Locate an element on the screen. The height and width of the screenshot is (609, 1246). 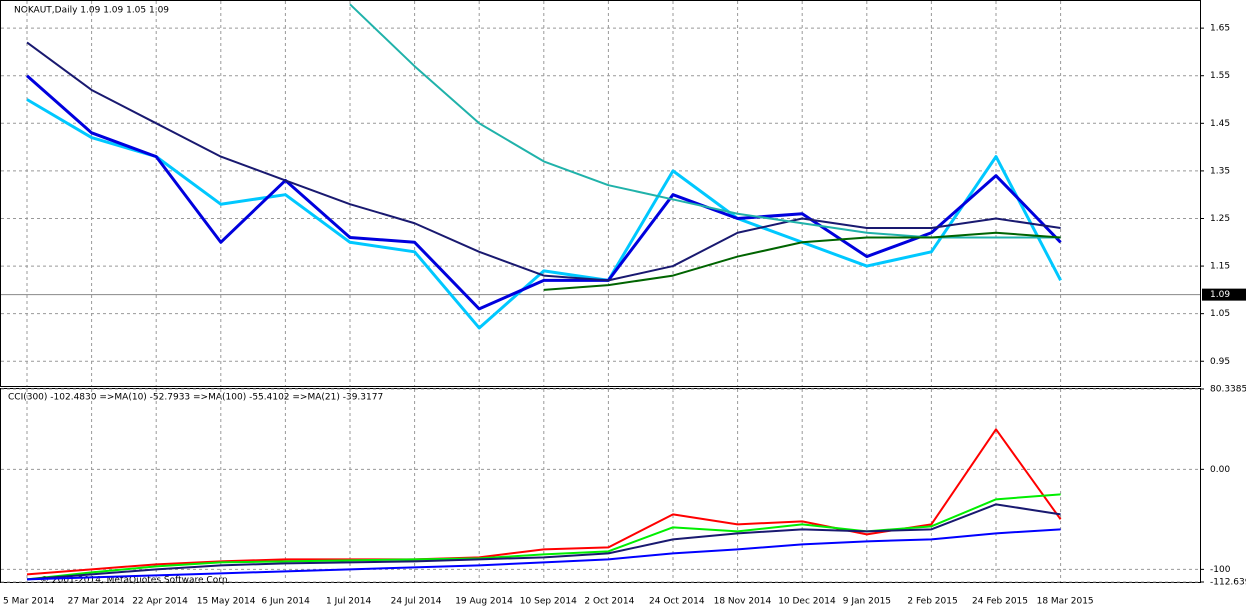
y-tick-label: 1.55 is located at coordinates (1220, 76).